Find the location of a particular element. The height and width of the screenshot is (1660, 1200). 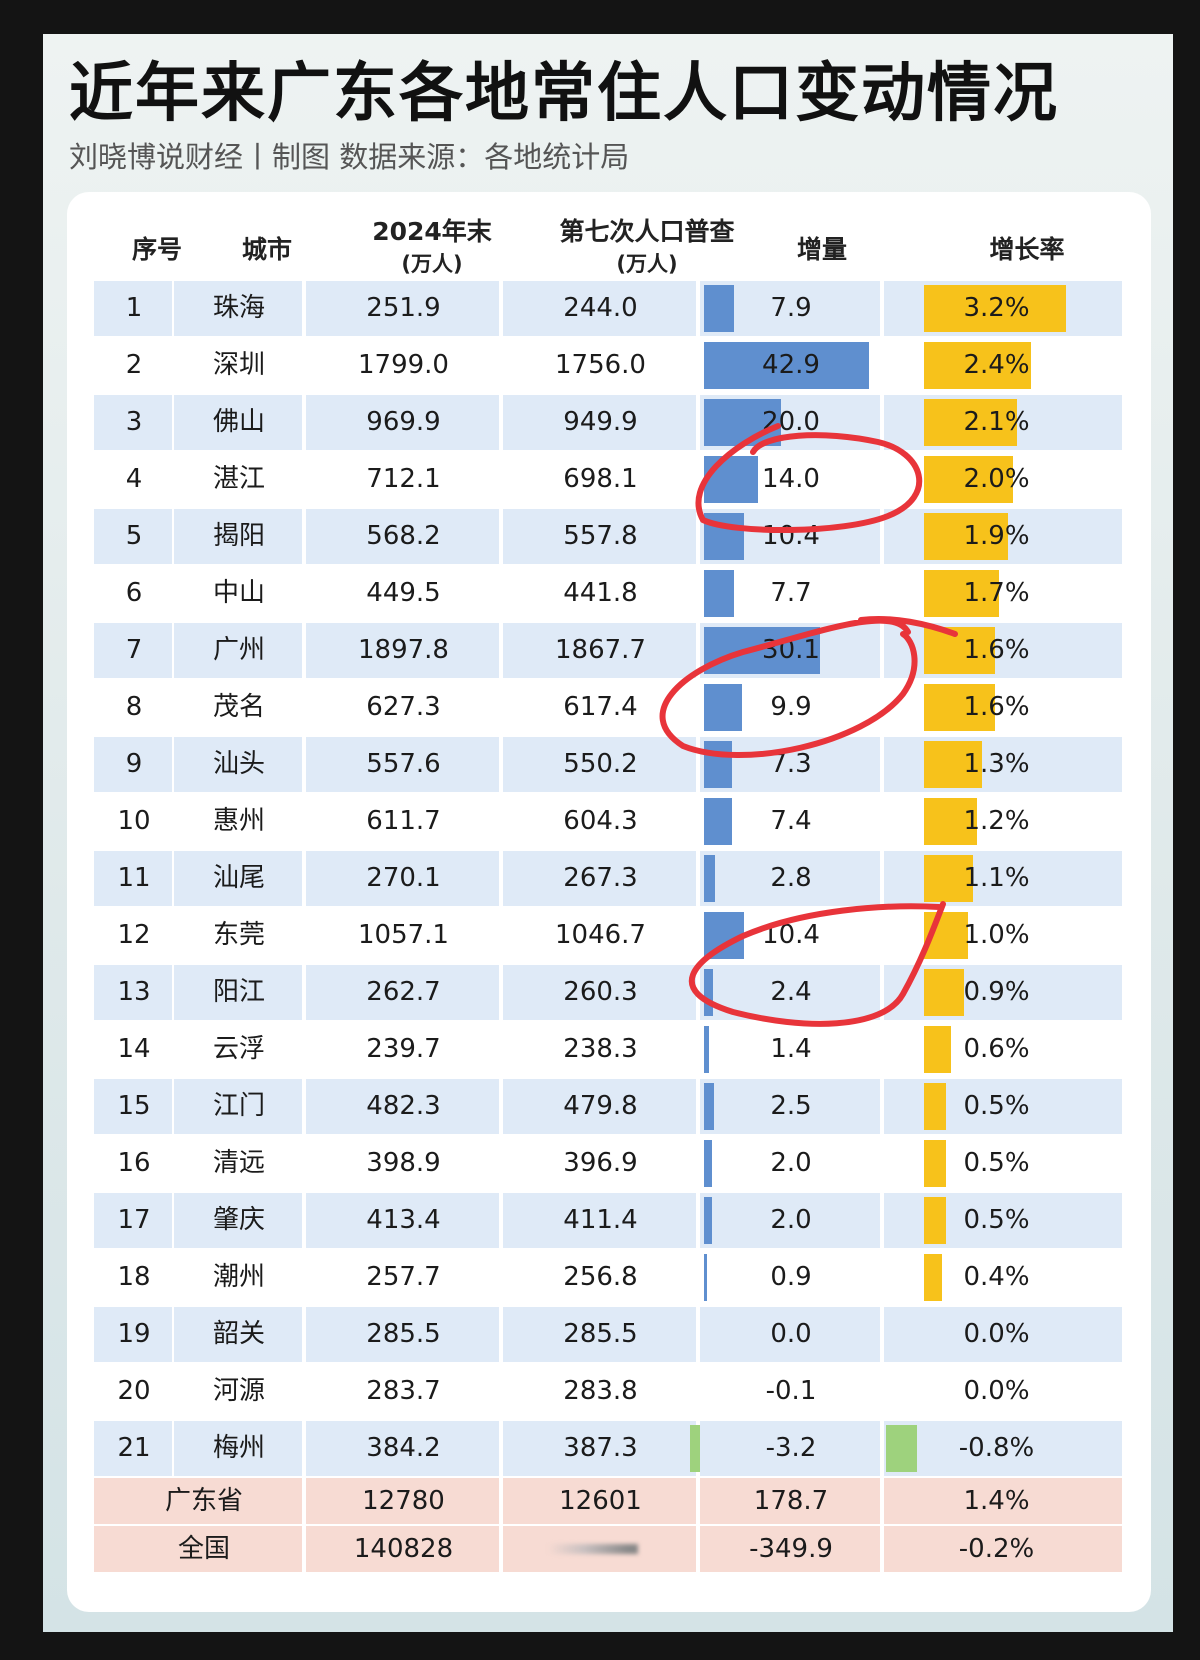

table-row: 5 揭阳 568.2 557.8 10.4 1.9% is located at coordinates (609, 536).